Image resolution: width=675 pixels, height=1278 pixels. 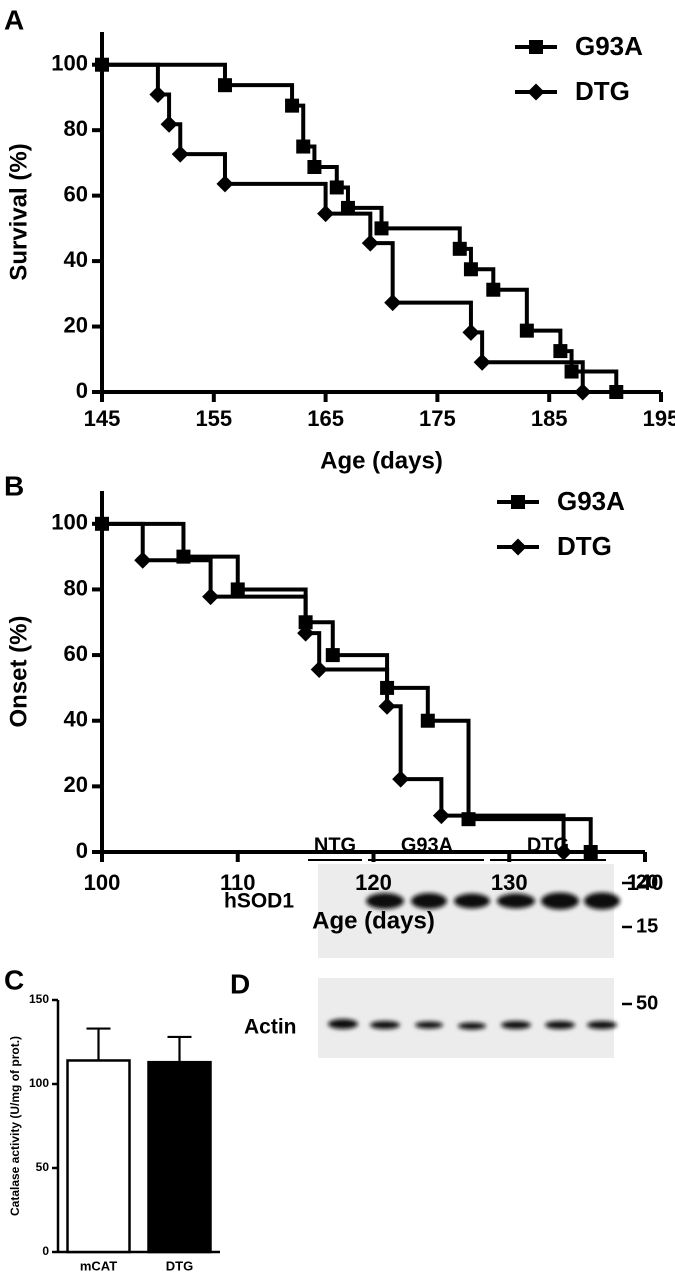 What do you see at coordinates (18, 671) in the screenshot?
I see `y-axis-label: Onset (%)` at bounding box center [18, 671].